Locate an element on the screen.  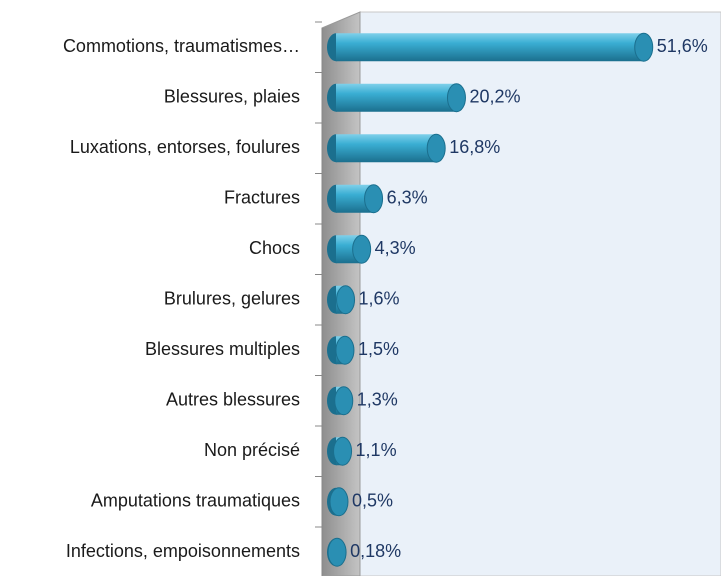
value-label: 6,3% is located at coordinates (407, 198).